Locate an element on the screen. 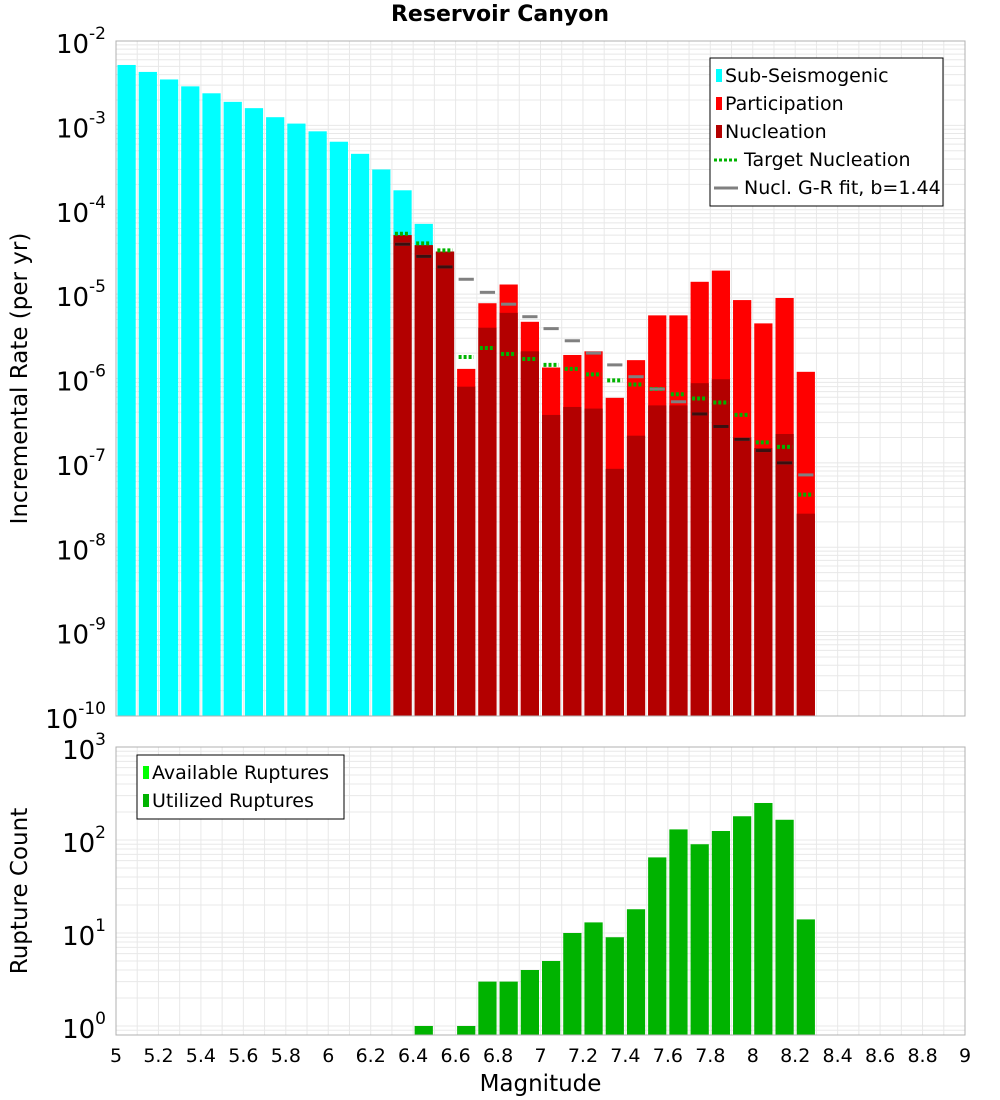 The width and height of the screenshot is (1000, 1100). x-tick-label: 5 is located at coordinates (116, 1056).